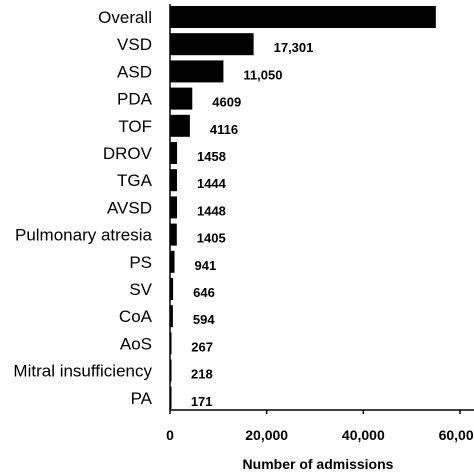 The image size is (474, 474). Describe the element at coordinates (135, 126) in the screenshot. I see `category-label-4: TOF` at that location.